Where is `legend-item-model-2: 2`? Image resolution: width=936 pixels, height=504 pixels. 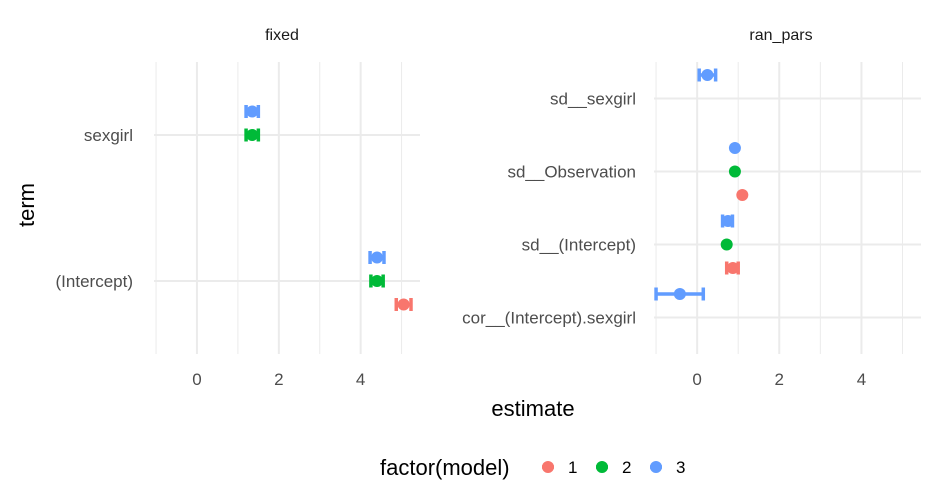 legend-item-model-2: 2 is located at coordinates (613, 467).